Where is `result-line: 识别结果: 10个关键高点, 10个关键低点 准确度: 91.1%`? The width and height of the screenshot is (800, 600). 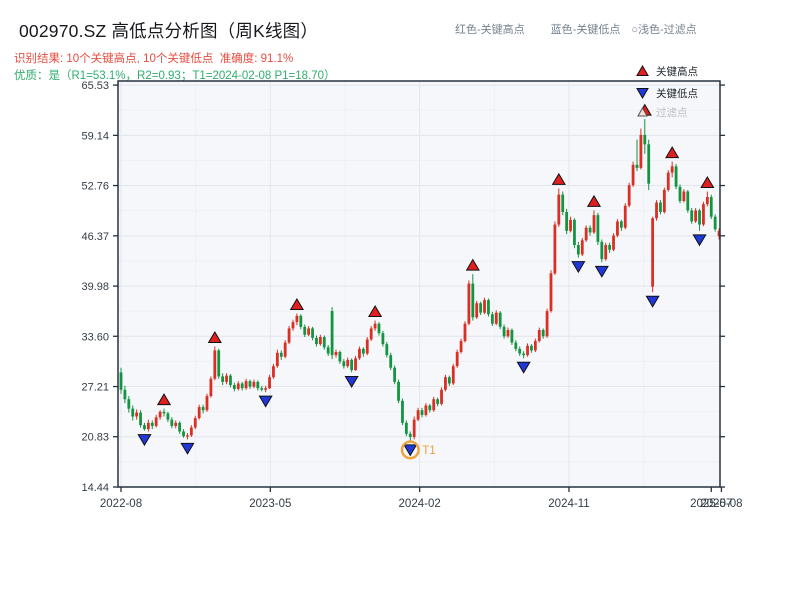 result-line: 识别结果: 10个关键高点, 10个关键低点 准确度: 91.1% is located at coordinates (154, 59).